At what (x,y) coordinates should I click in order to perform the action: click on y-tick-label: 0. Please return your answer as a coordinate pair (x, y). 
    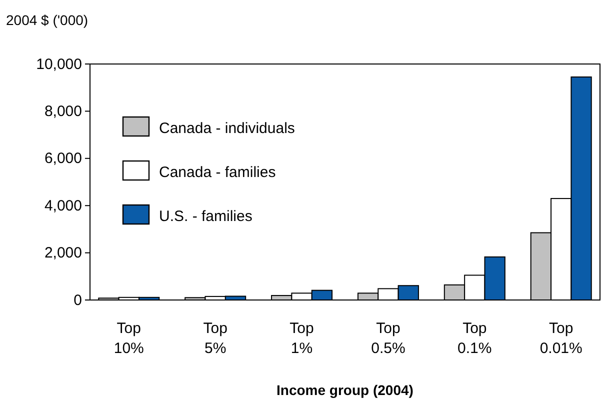
    Looking at the image, I should click on (78, 300).